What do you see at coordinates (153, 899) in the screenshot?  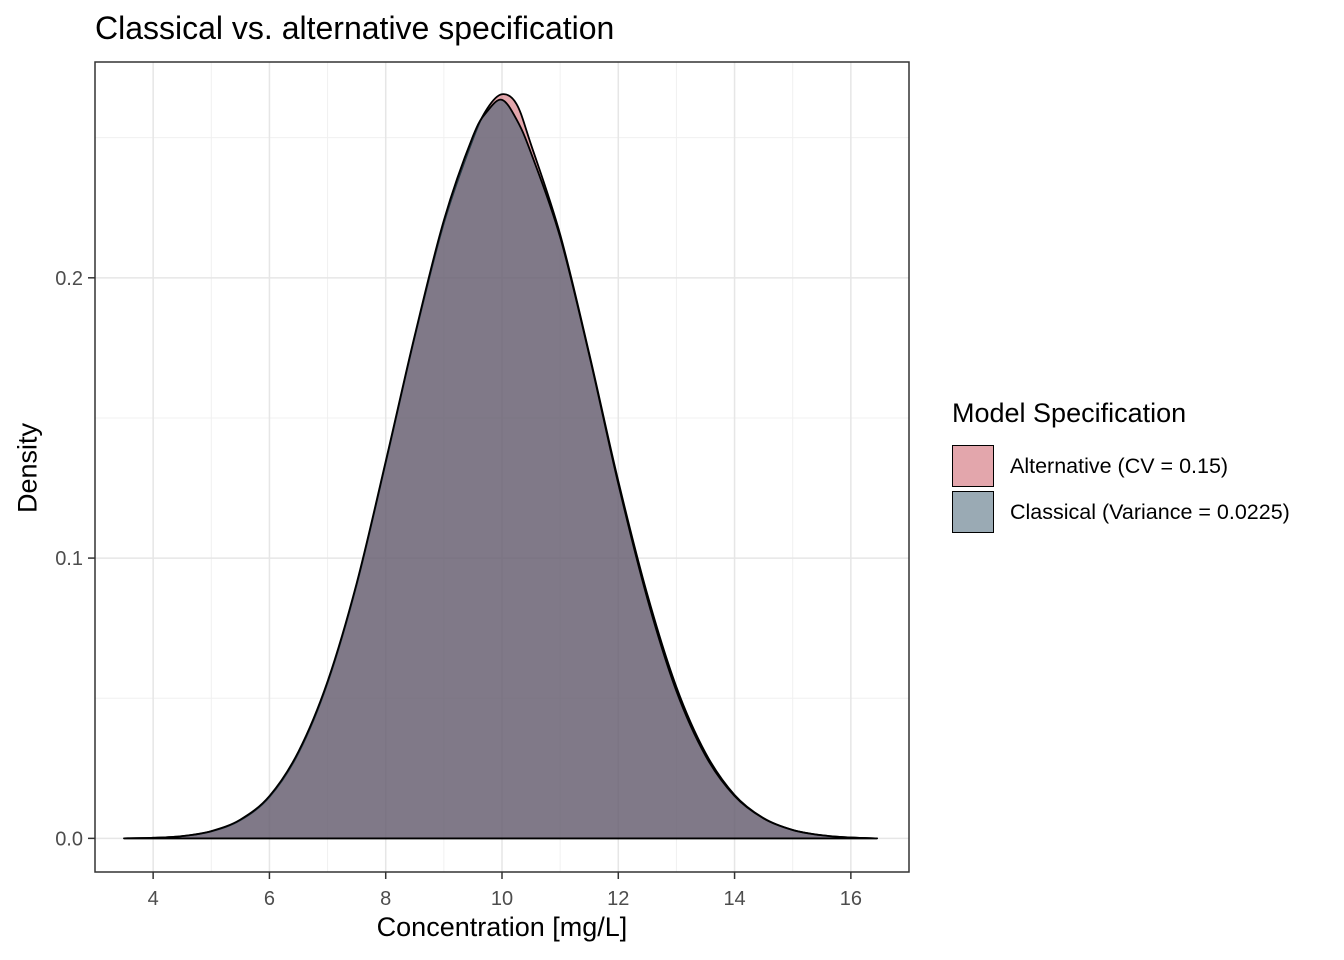 I see `x-tick-label: 4` at bounding box center [153, 899].